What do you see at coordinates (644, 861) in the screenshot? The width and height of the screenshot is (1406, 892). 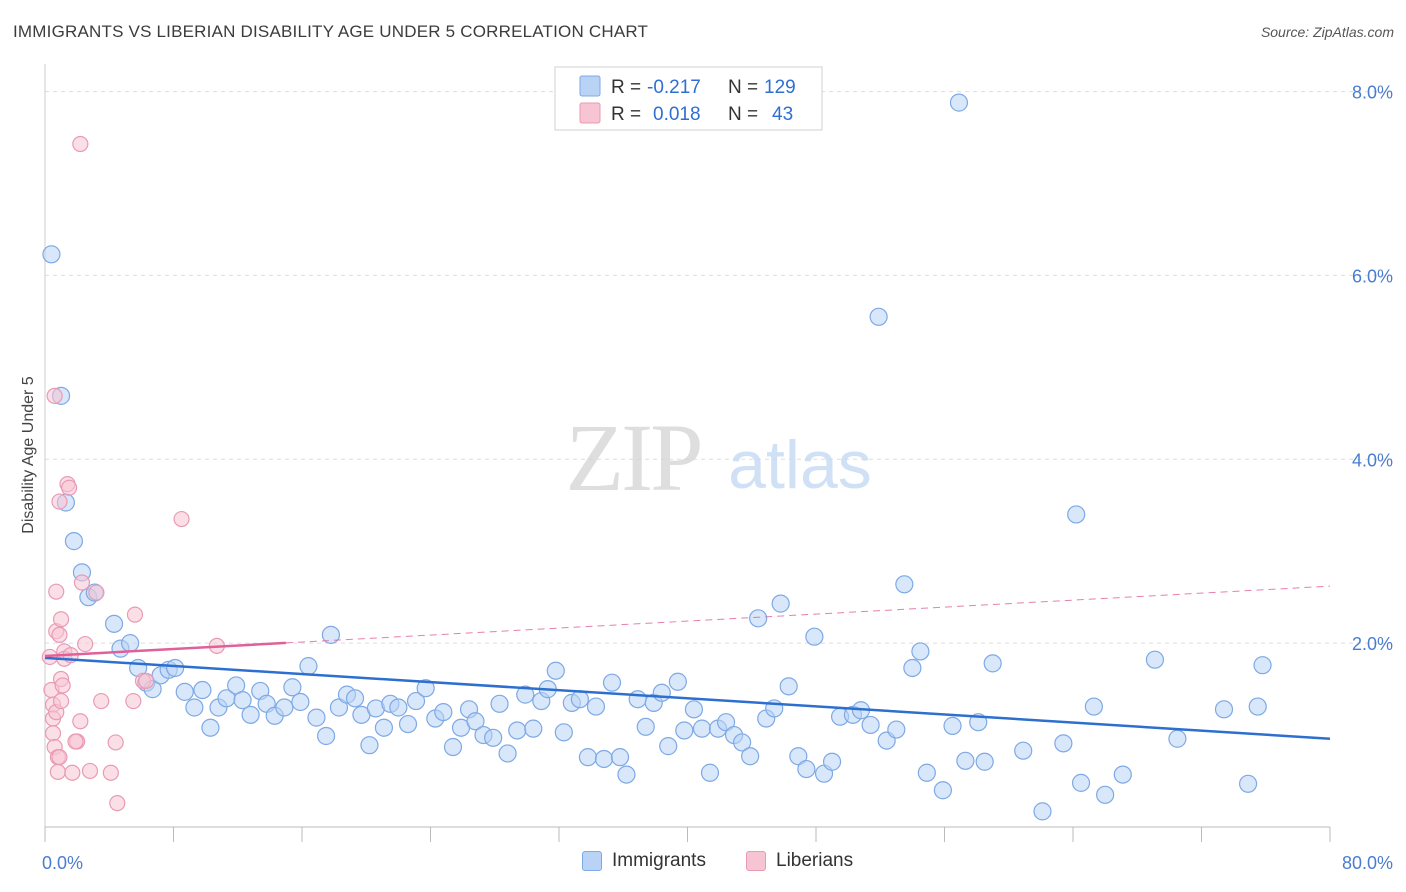 I see `legend-item-immigrants: Immigrants` at bounding box center [644, 861].